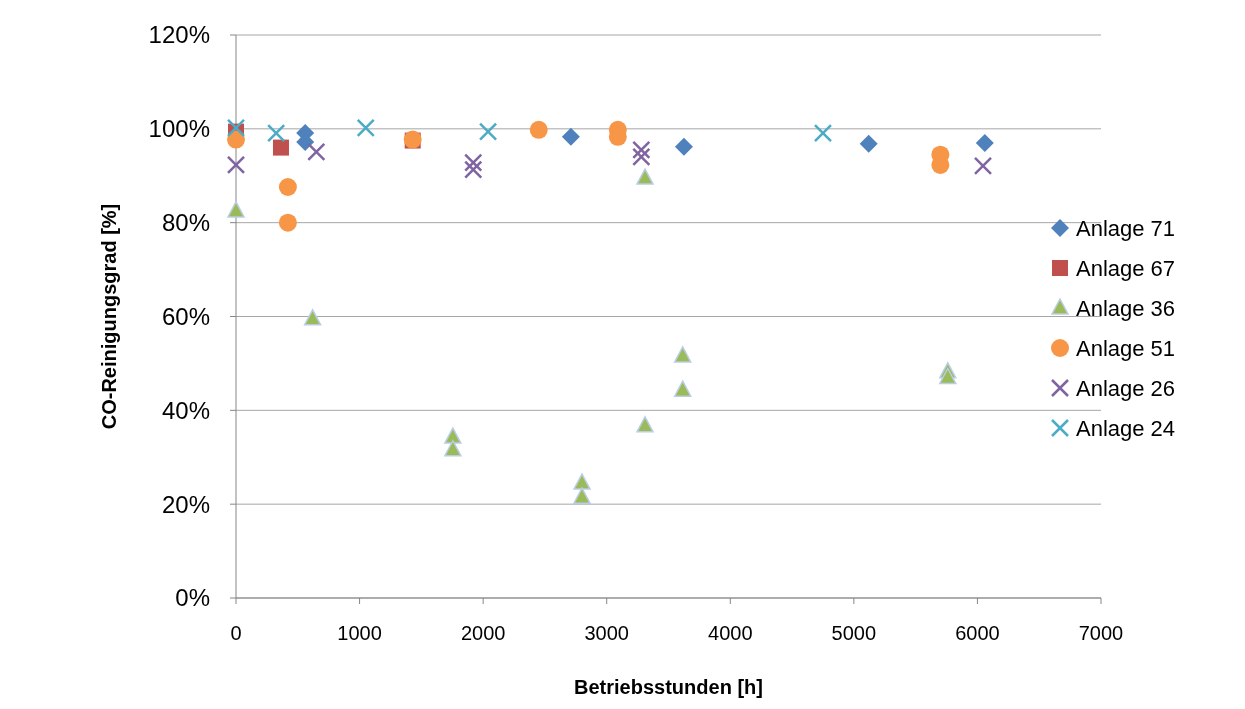 The height and width of the screenshot is (709, 1245). Describe the element at coordinates (1101, 633) in the screenshot. I see `x-tick-label: 7000` at that location.